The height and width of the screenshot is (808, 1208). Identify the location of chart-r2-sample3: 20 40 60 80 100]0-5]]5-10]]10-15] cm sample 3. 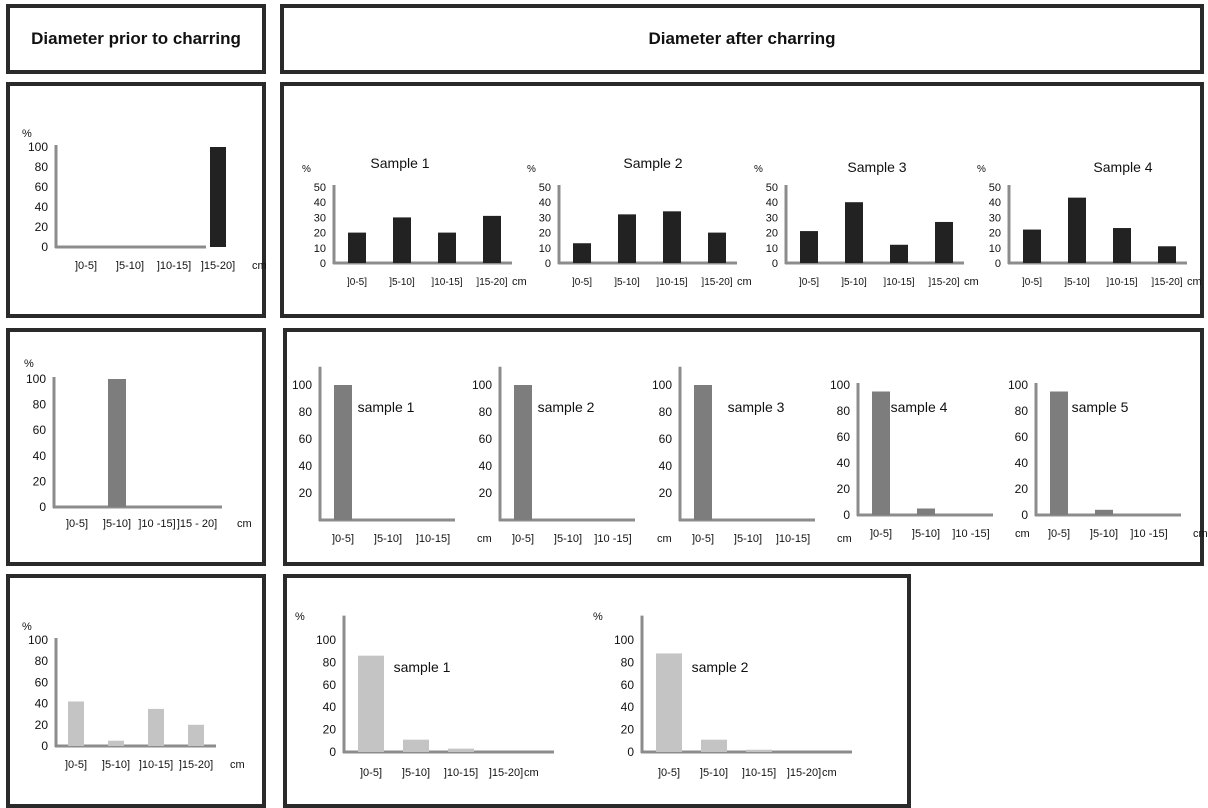
(752, 455).